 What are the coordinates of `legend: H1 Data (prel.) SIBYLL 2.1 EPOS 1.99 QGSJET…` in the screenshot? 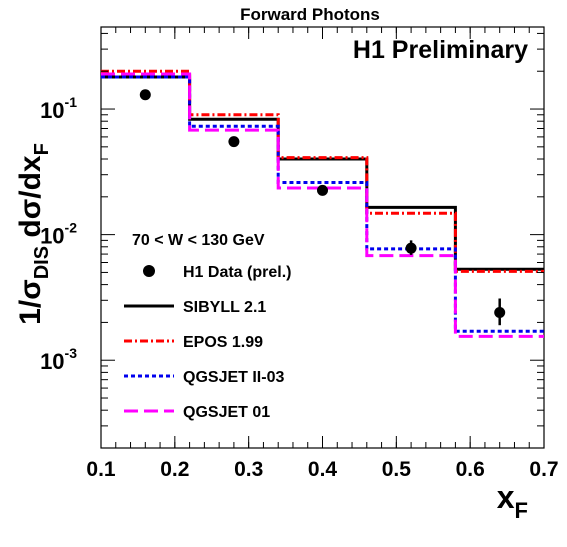 It's located at (207, 342).